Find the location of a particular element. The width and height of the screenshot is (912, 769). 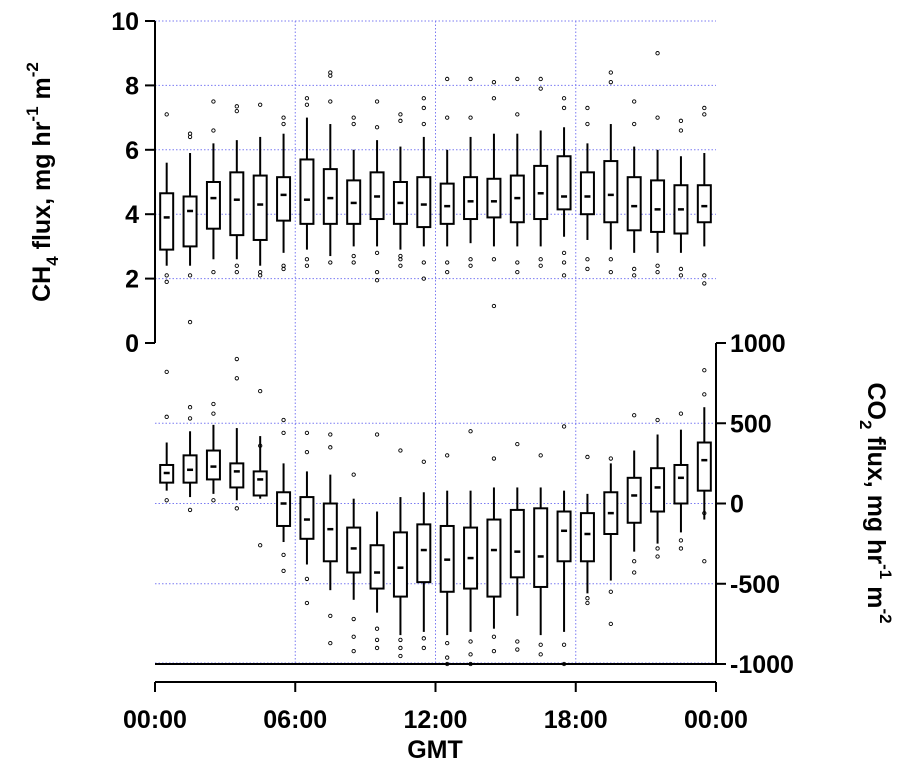

ch4-y-ticks: 0 2 4 6 8 10 is located at coordinates (133, 183).